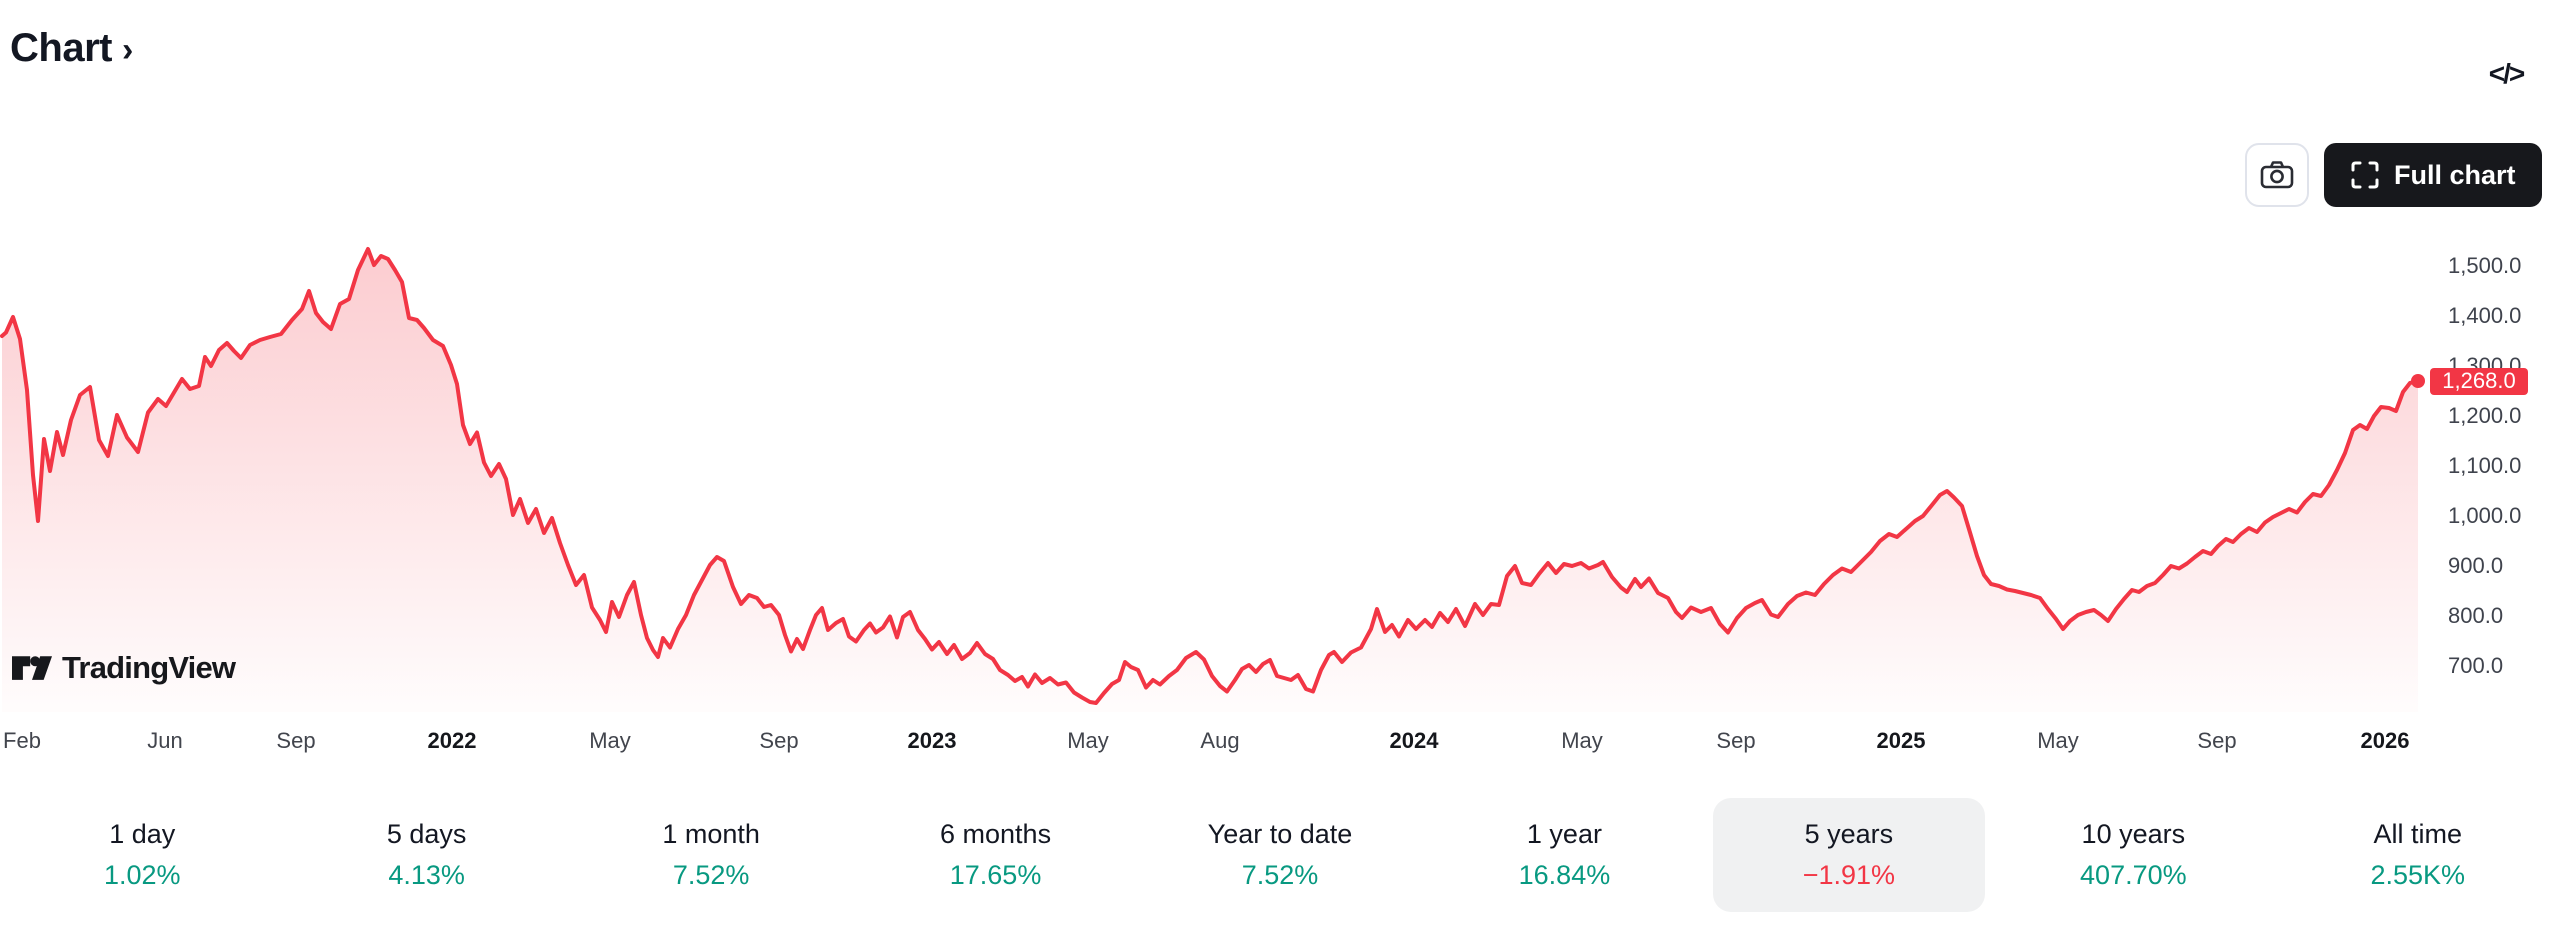  Describe the element at coordinates (1564, 834) in the screenshot. I see `range-label: 1 year` at that location.